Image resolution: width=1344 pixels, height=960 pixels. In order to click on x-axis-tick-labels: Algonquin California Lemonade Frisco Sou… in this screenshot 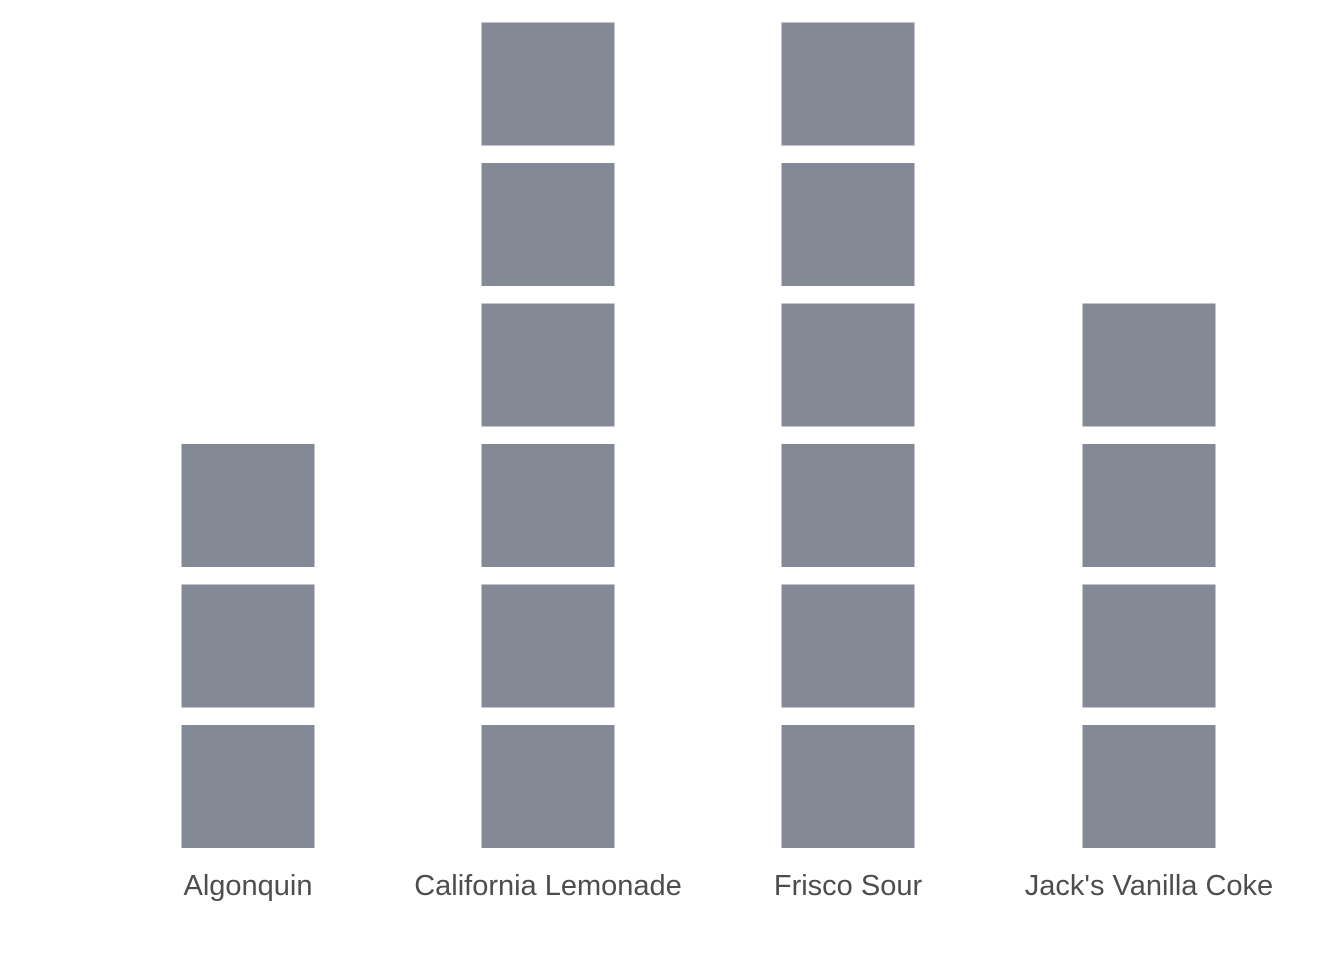, I will do `click(729, 886)`.